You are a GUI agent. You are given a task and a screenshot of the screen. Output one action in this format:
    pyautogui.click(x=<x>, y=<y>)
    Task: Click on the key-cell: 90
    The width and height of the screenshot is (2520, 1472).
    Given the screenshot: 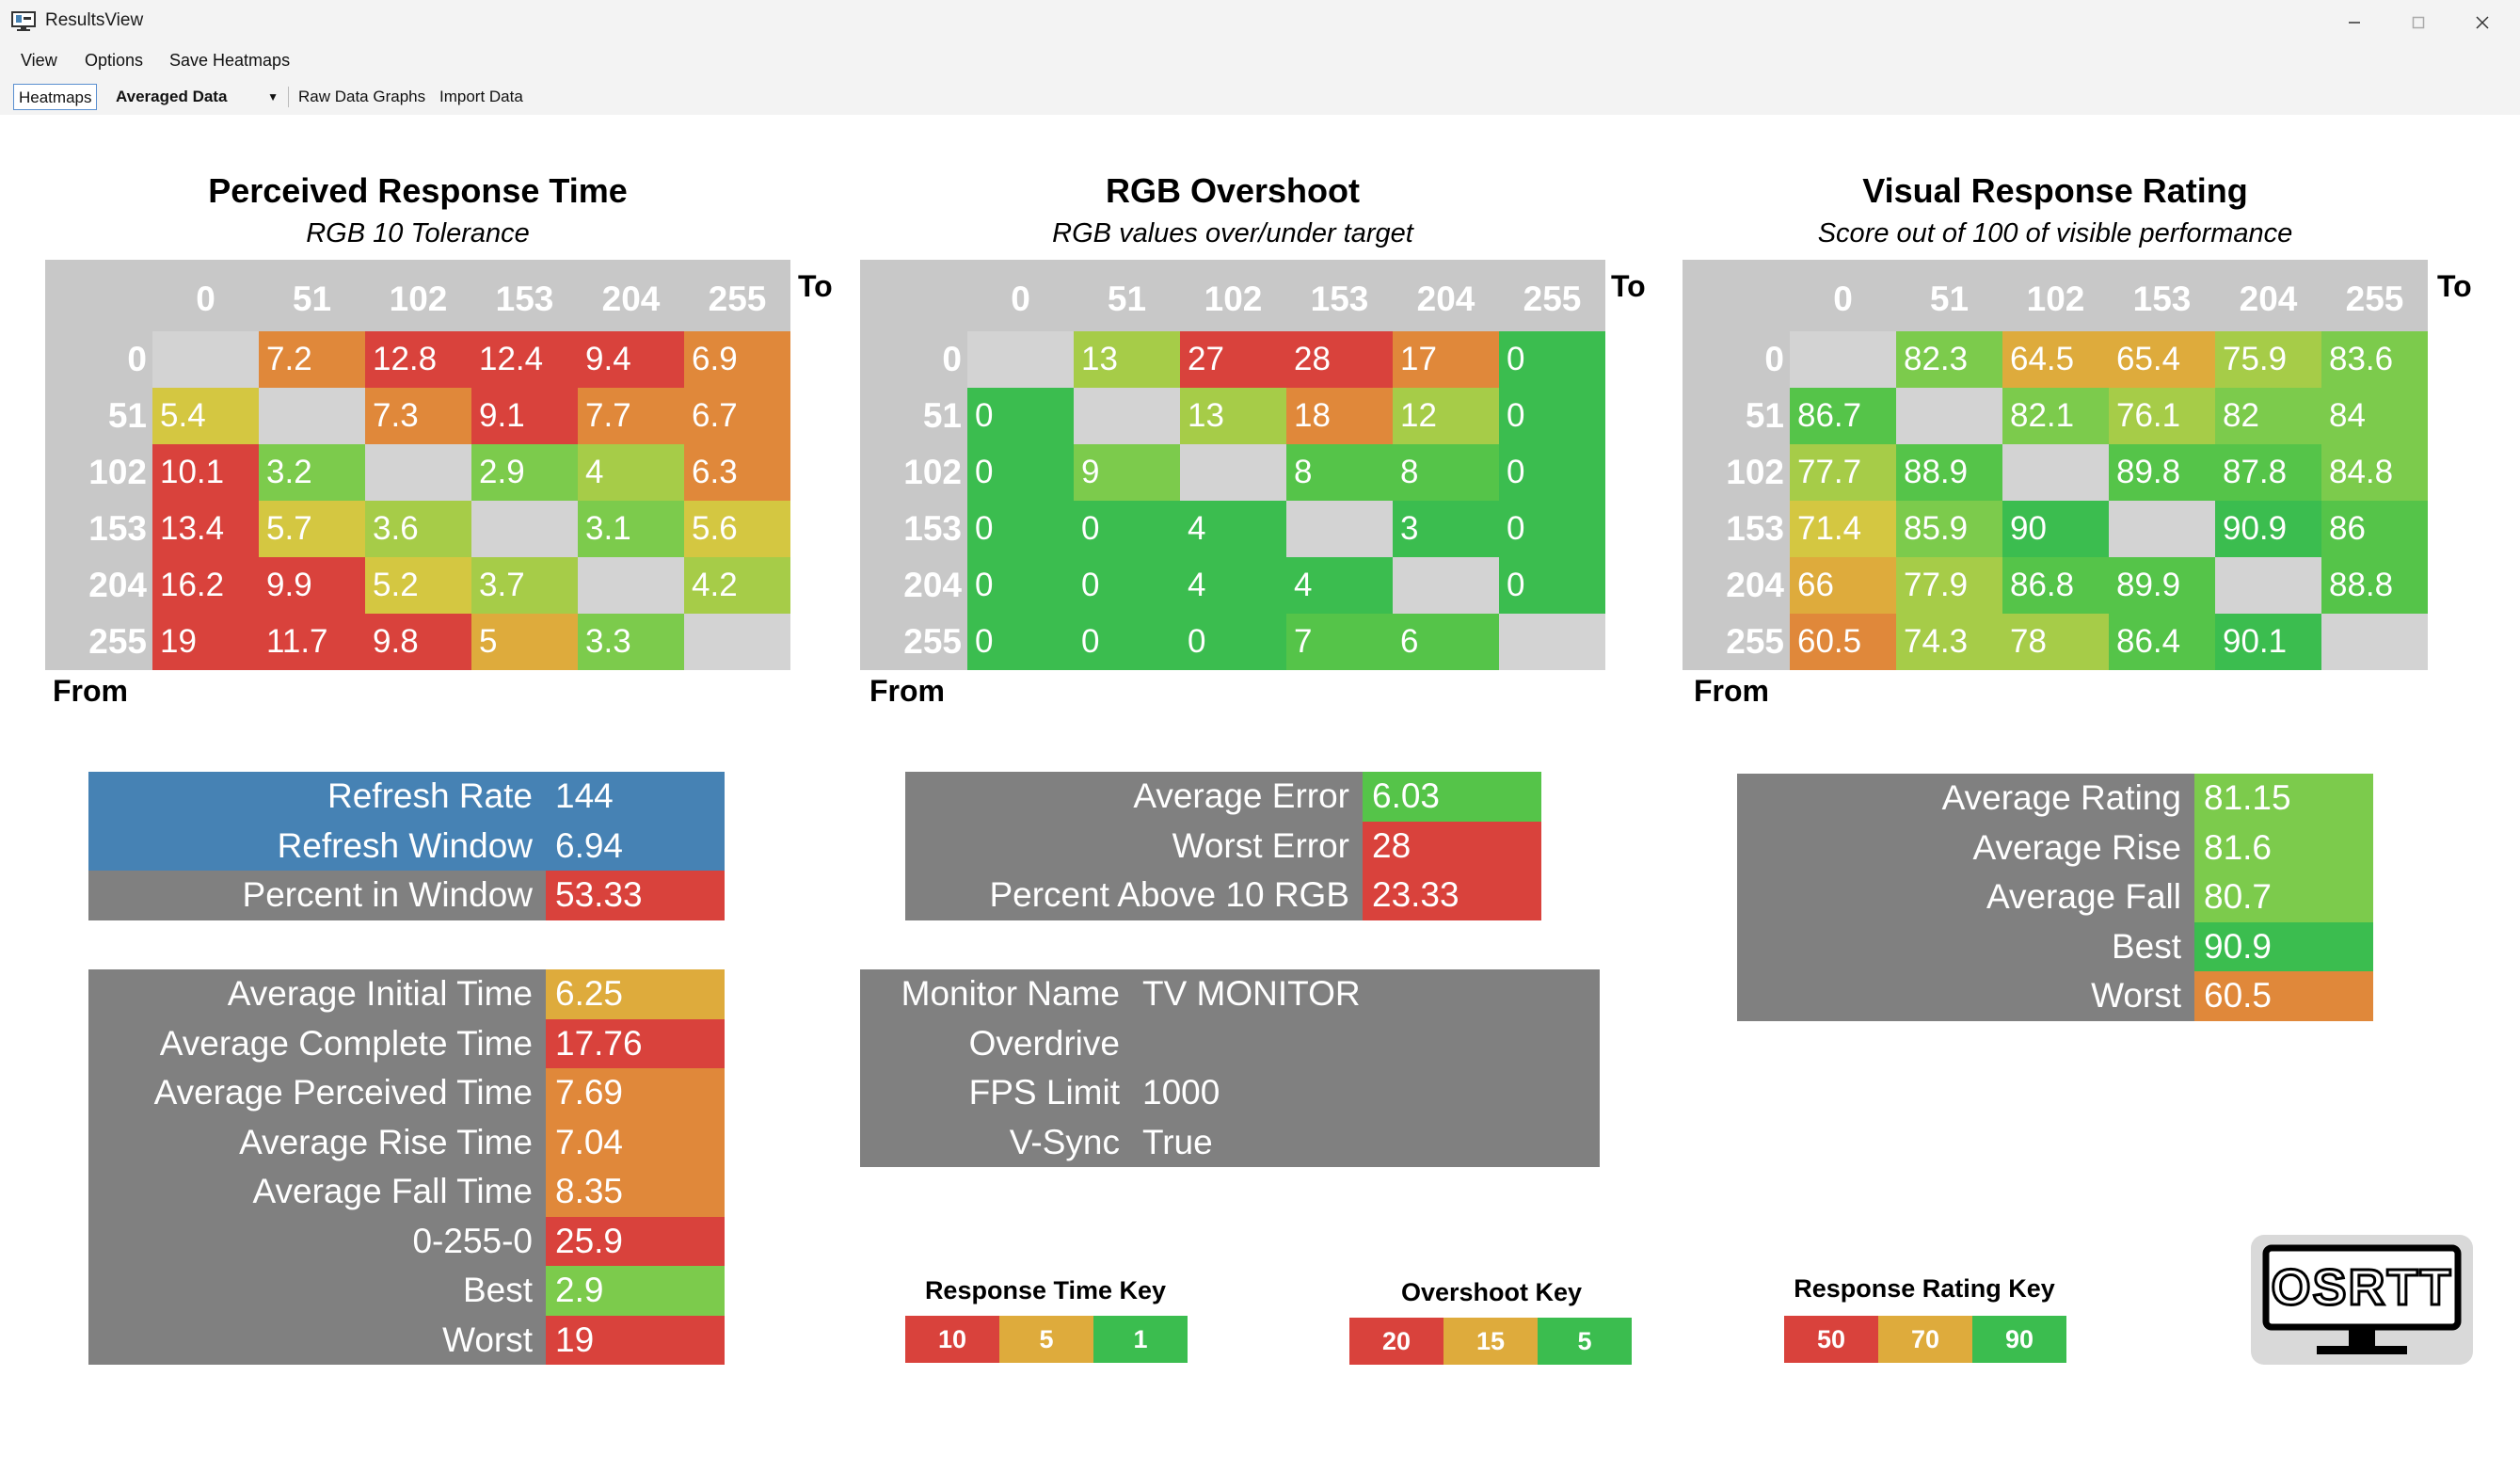 What is the action you would take?
    pyautogui.click(x=2019, y=1339)
    